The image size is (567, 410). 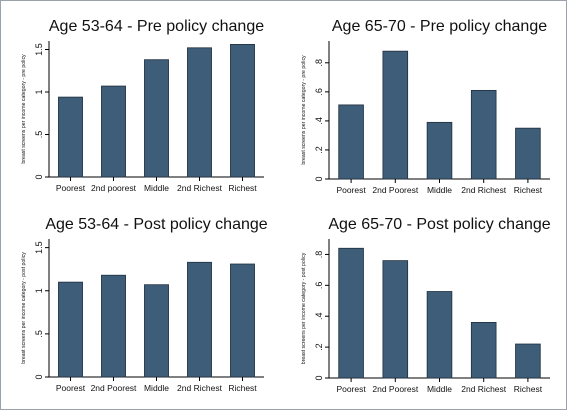 I want to click on x-tick-label: 2nd poorest, so click(x=114, y=188).